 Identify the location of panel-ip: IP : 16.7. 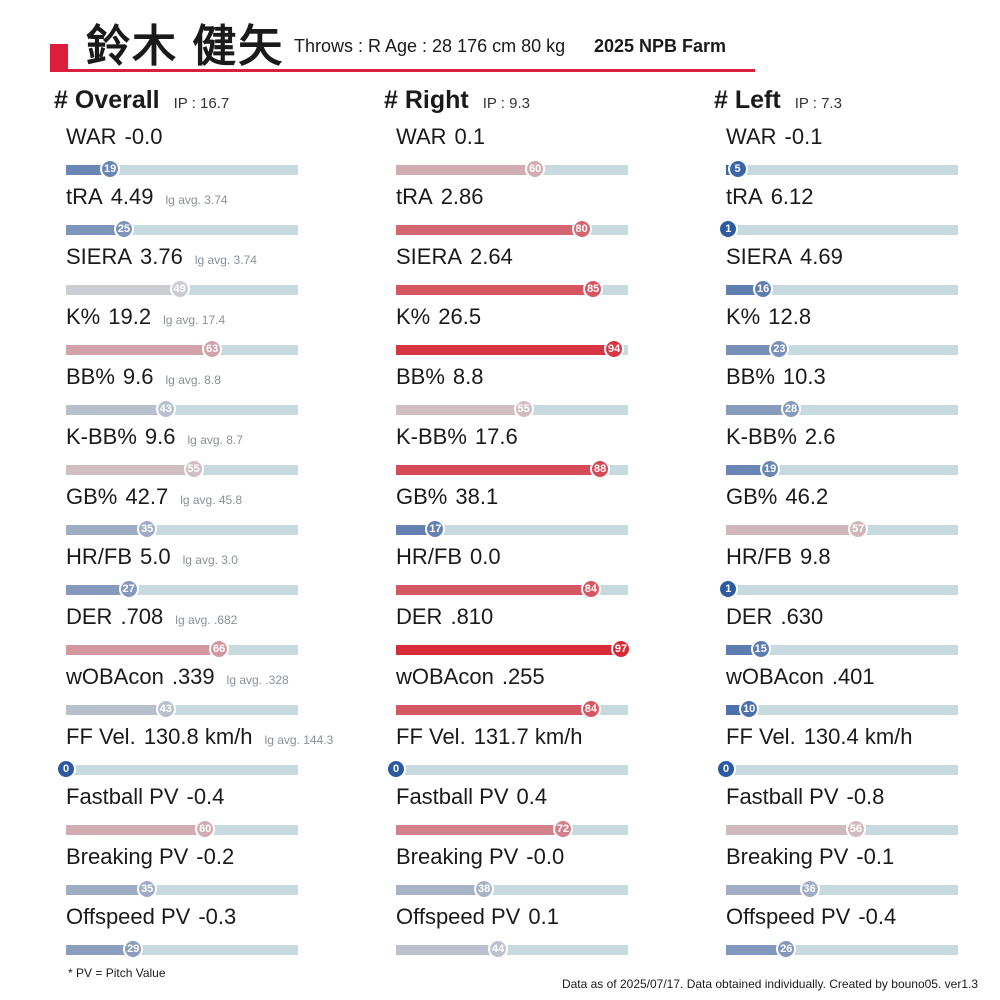
(201, 103).